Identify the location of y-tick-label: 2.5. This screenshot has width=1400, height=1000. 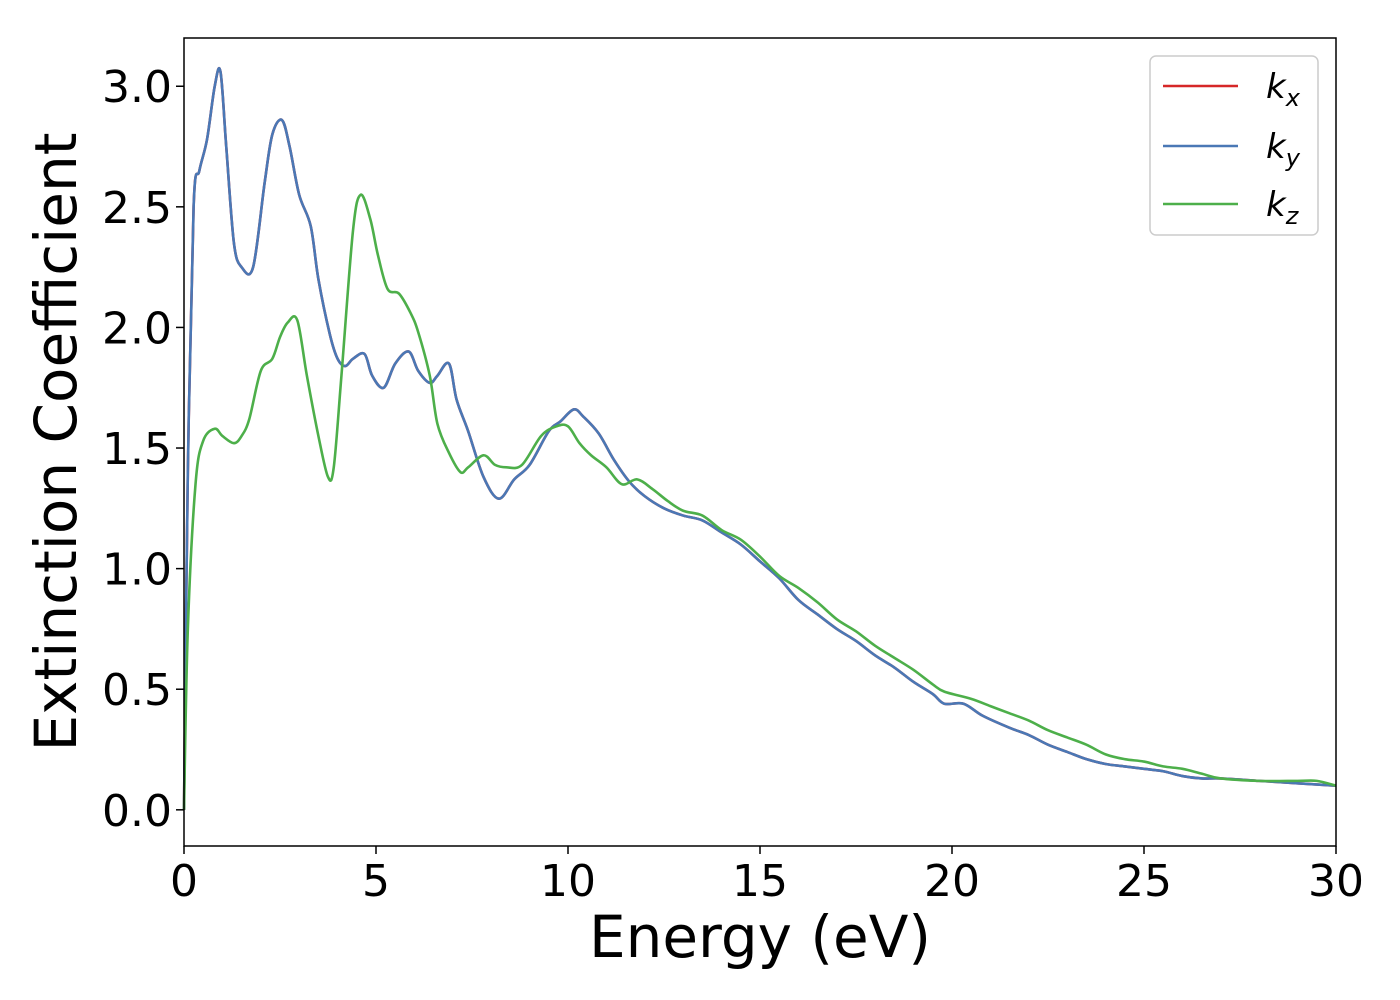
(137, 208).